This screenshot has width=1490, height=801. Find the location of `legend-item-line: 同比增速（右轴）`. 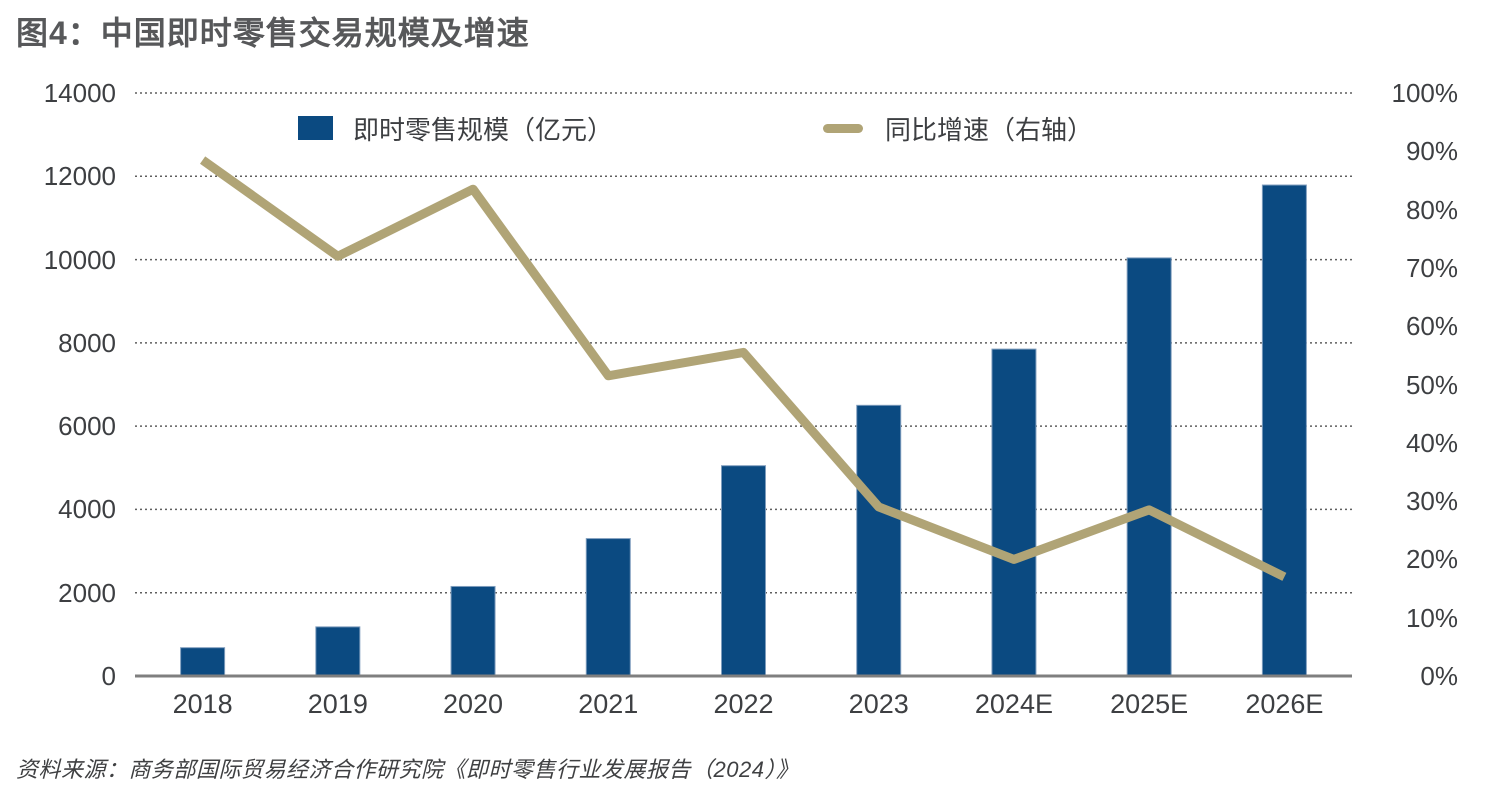

legend-item-line: 同比增速（右轴） is located at coordinates (958, 128).